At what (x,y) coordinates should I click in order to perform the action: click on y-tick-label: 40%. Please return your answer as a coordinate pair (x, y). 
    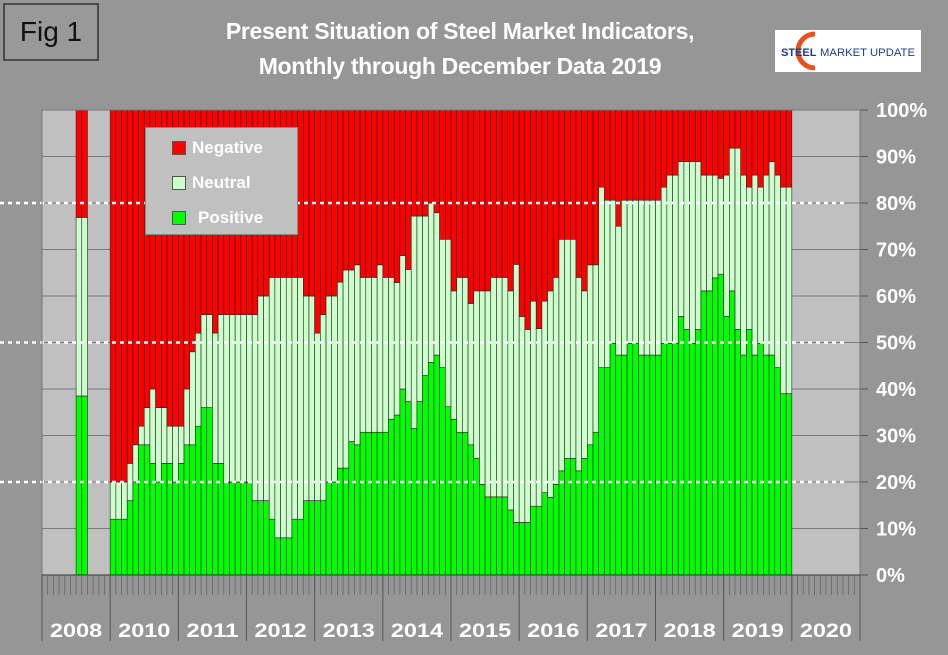
    Looking at the image, I should click on (896, 390).